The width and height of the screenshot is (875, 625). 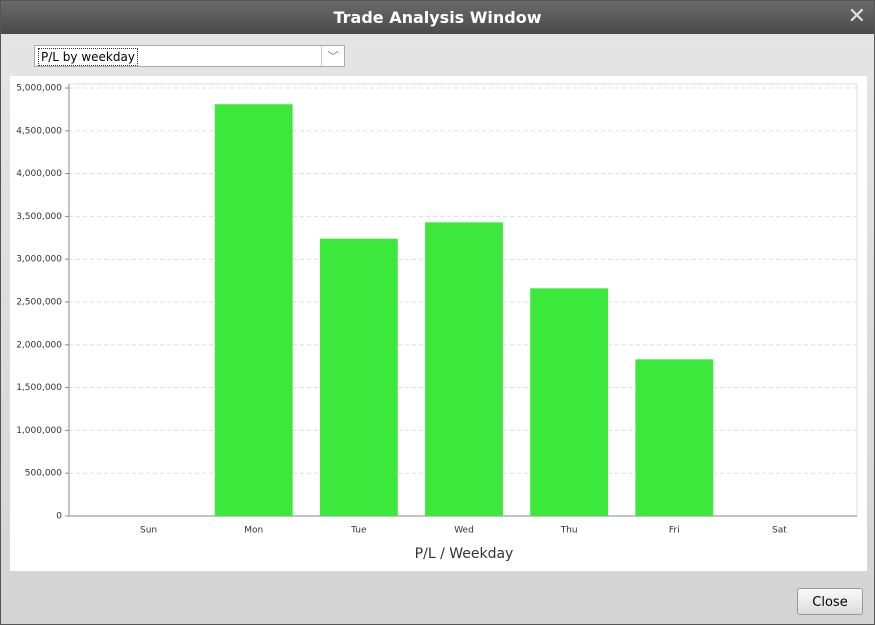 What do you see at coordinates (464, 554) in the screenshot?
I see `x-axis-label: P/L / Weekday` at bounding box center [464, 554].